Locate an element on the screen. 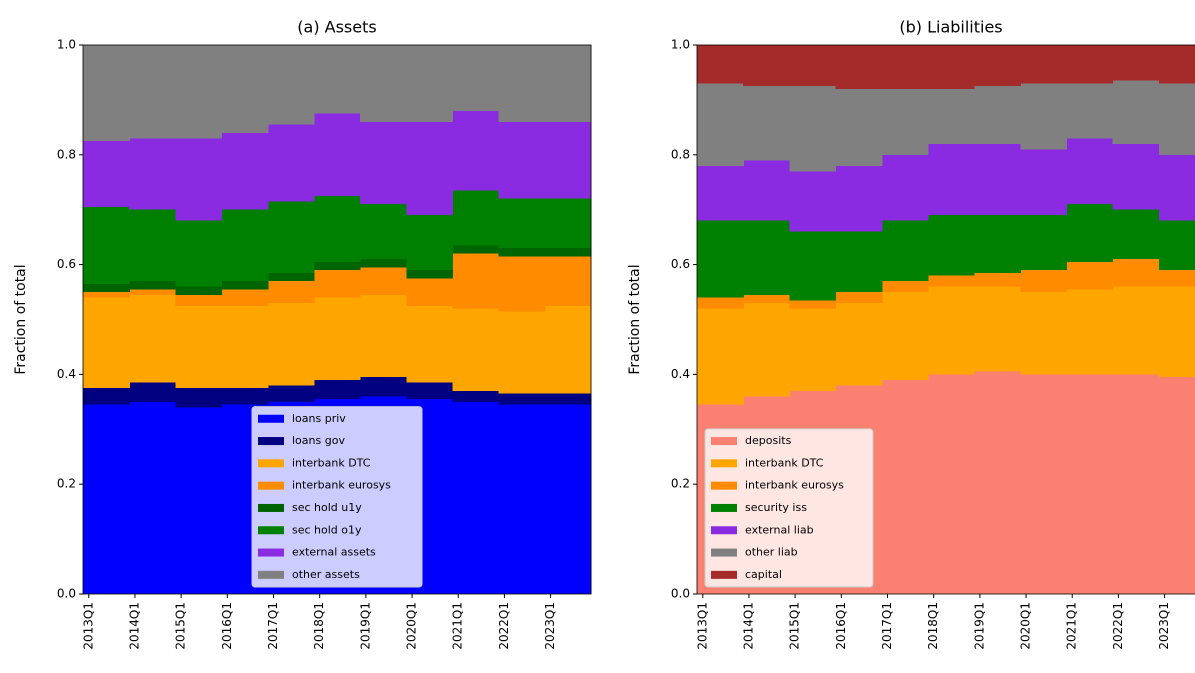  legend-label: interbank eurosys is located at coordinates (341, 485).